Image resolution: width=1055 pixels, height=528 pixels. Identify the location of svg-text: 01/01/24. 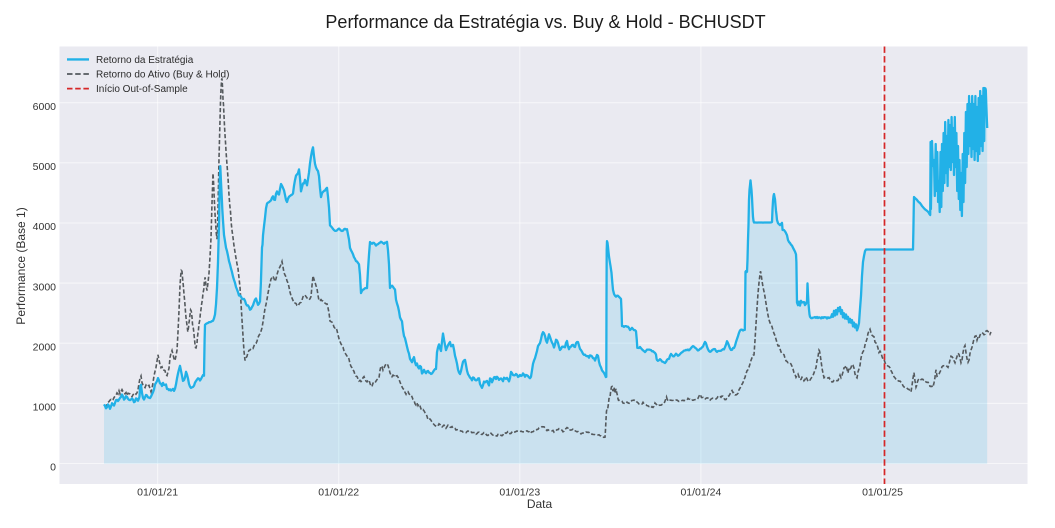
(700, 493).